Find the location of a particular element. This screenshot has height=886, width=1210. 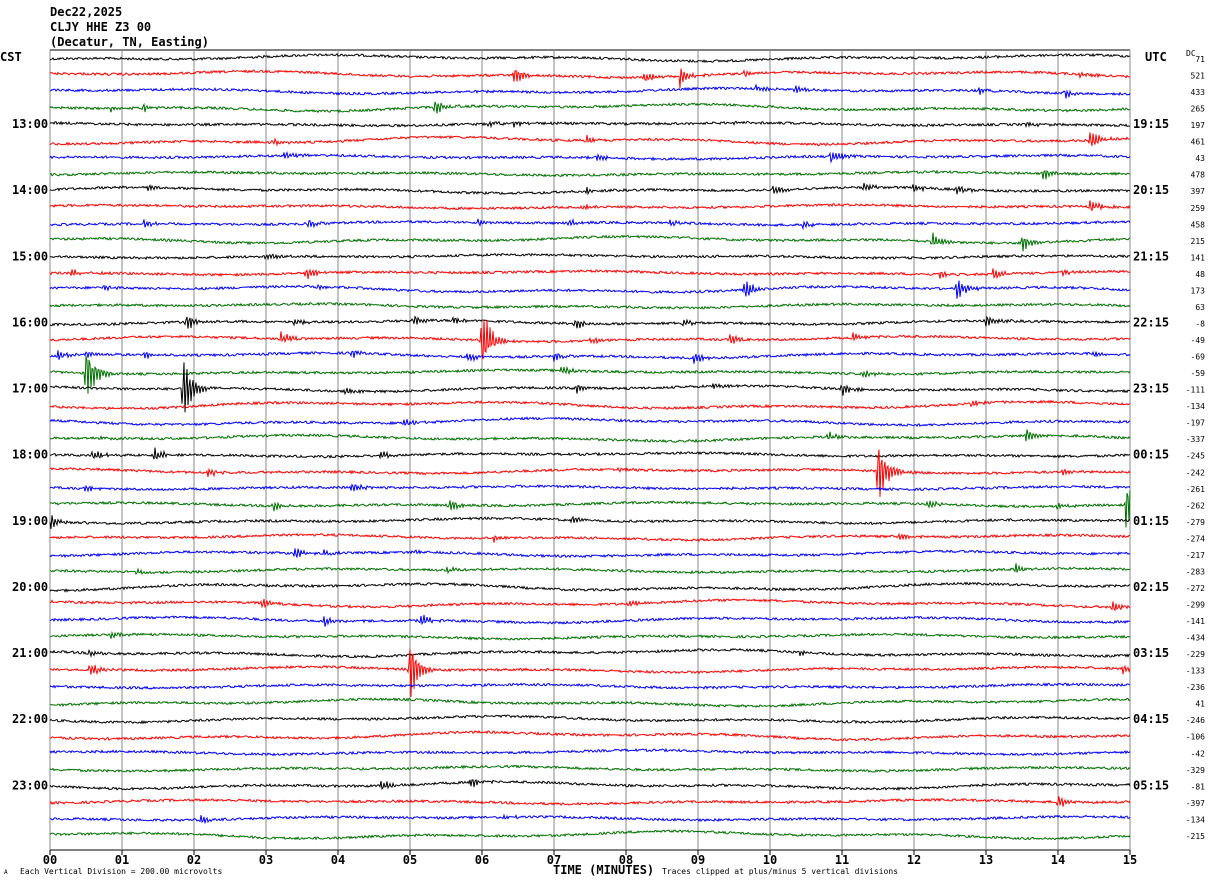

dc-offset-label: 461 is located at coordinates (1198, 142).